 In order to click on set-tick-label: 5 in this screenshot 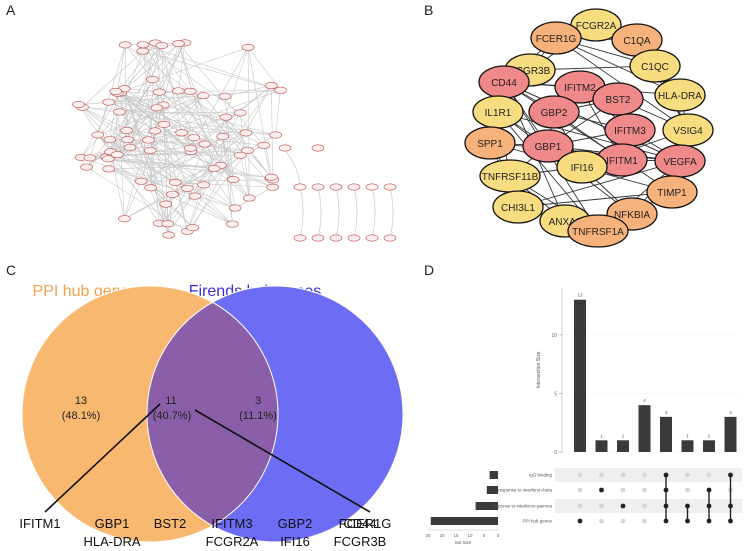, I will do `click(484, 535)`.